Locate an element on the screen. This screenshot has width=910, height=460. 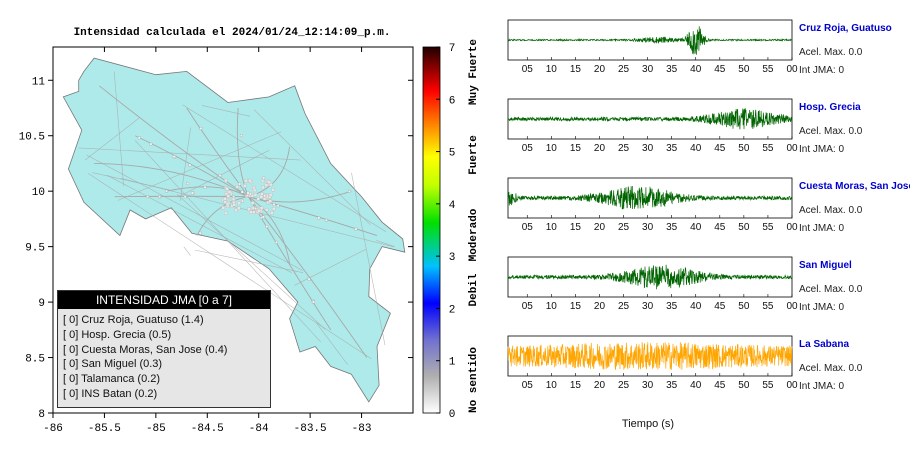
colorbar-labels: No sentido Debil Moderado Fuerte Muy Fuerte is located at coordinates (474, 226).